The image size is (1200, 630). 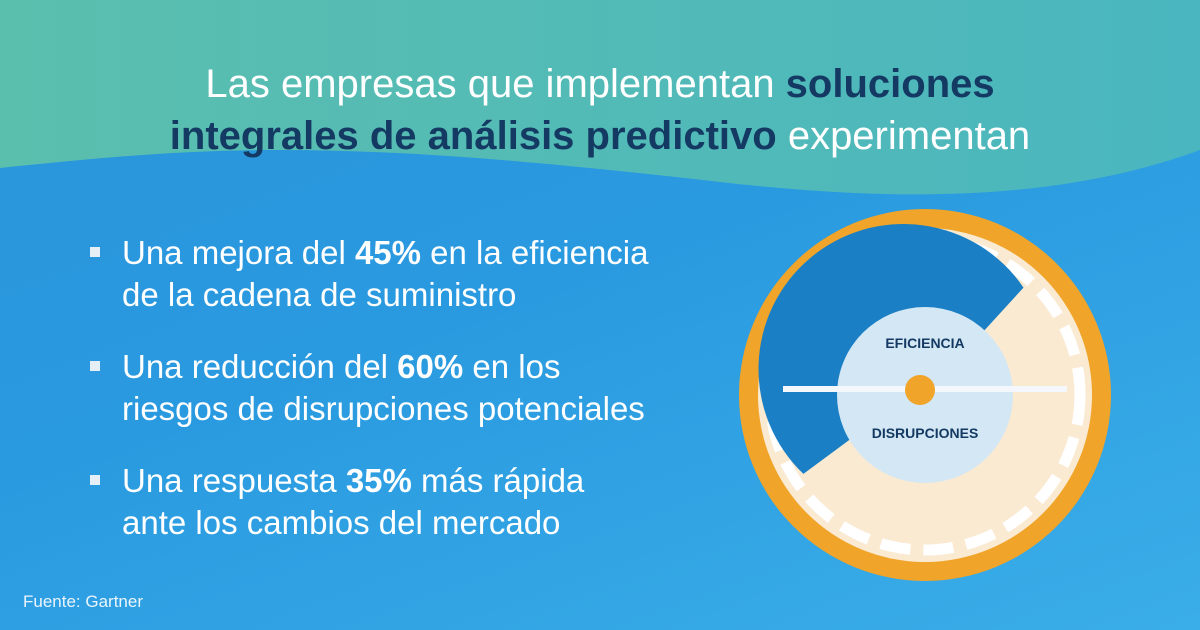 What do you see at coordinates (495, 84) in the screenshot?
I see `headline-part1: Las empresas que implementan` at bounding box center [495, 84].